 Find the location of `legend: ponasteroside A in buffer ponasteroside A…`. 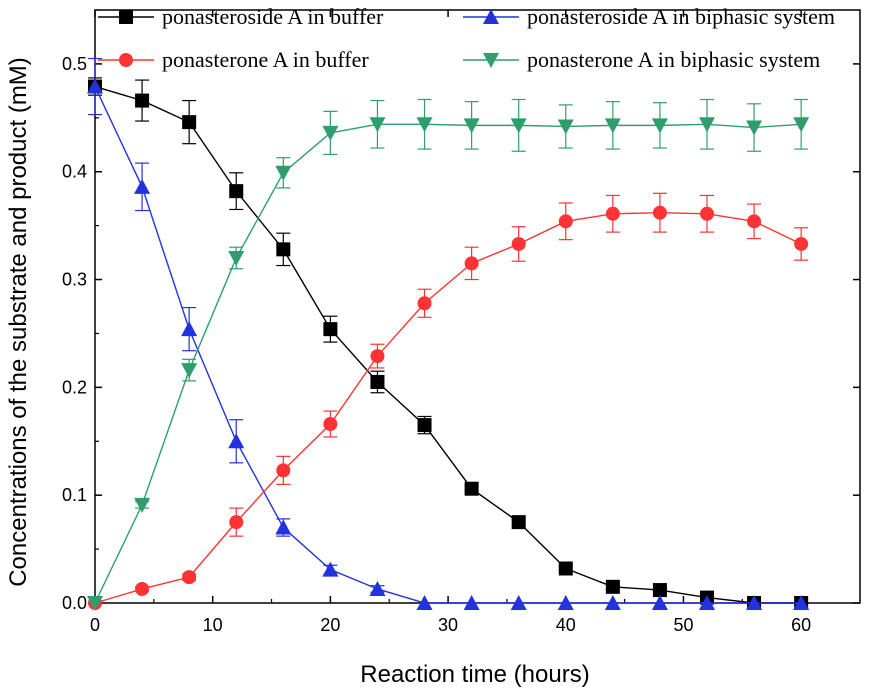

legend: ponasteroside A in buffer ponasteroside A… is located at coordinates (466, 38).